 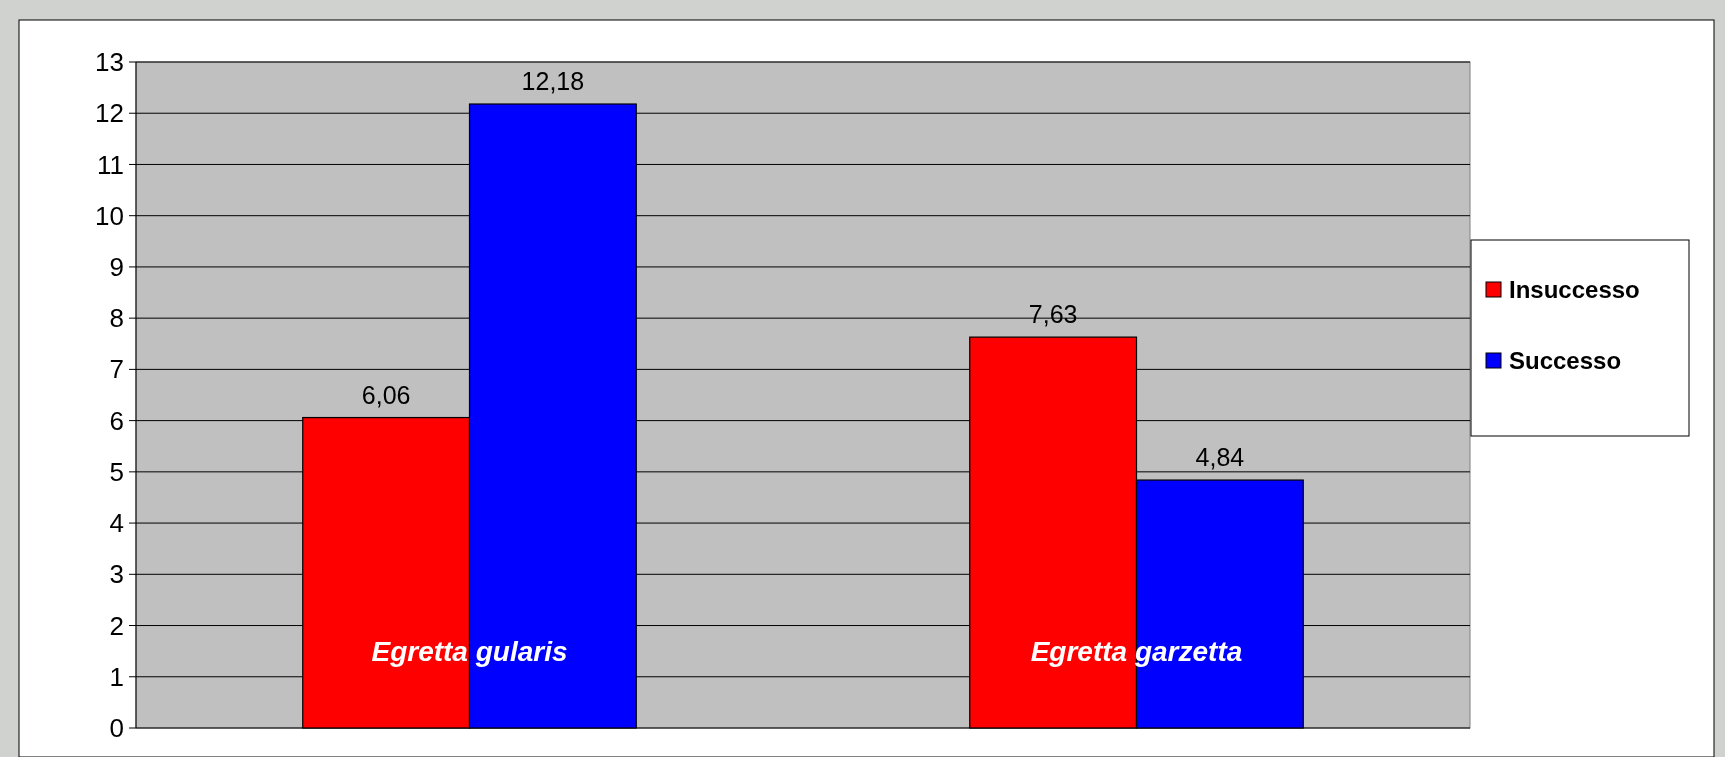 I want to click on data-label: 12,18, so click(x=553, y=81).